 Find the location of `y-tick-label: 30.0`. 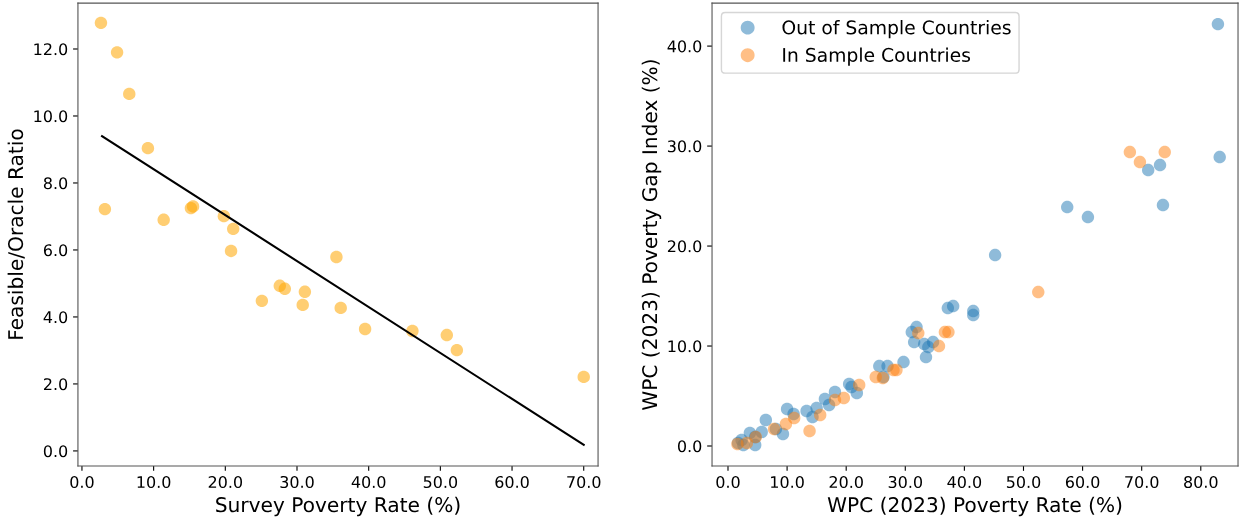

y-tick-label: 30.0 is located at coordinates (684, 146).